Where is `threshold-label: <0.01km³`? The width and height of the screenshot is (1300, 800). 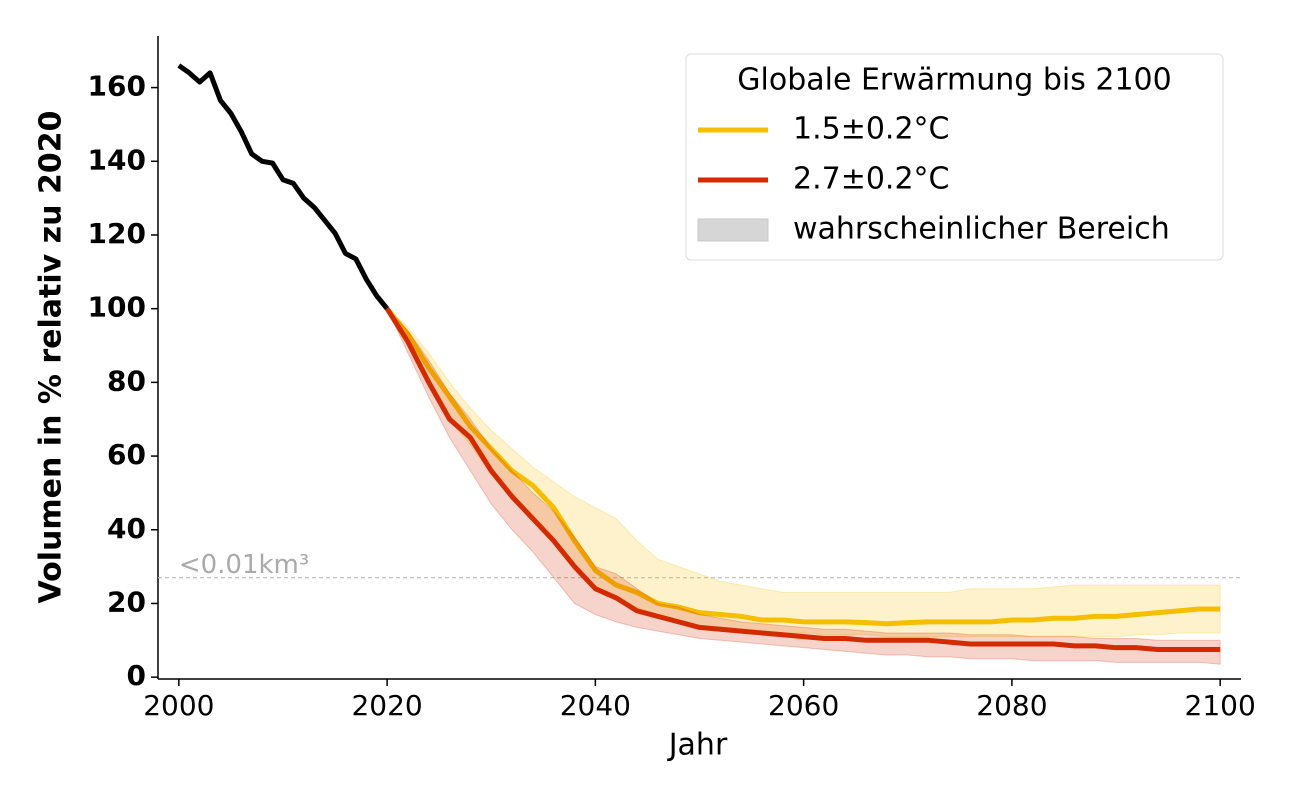 threshold-label: <0.01km³ is located at coordinates (244, 565).